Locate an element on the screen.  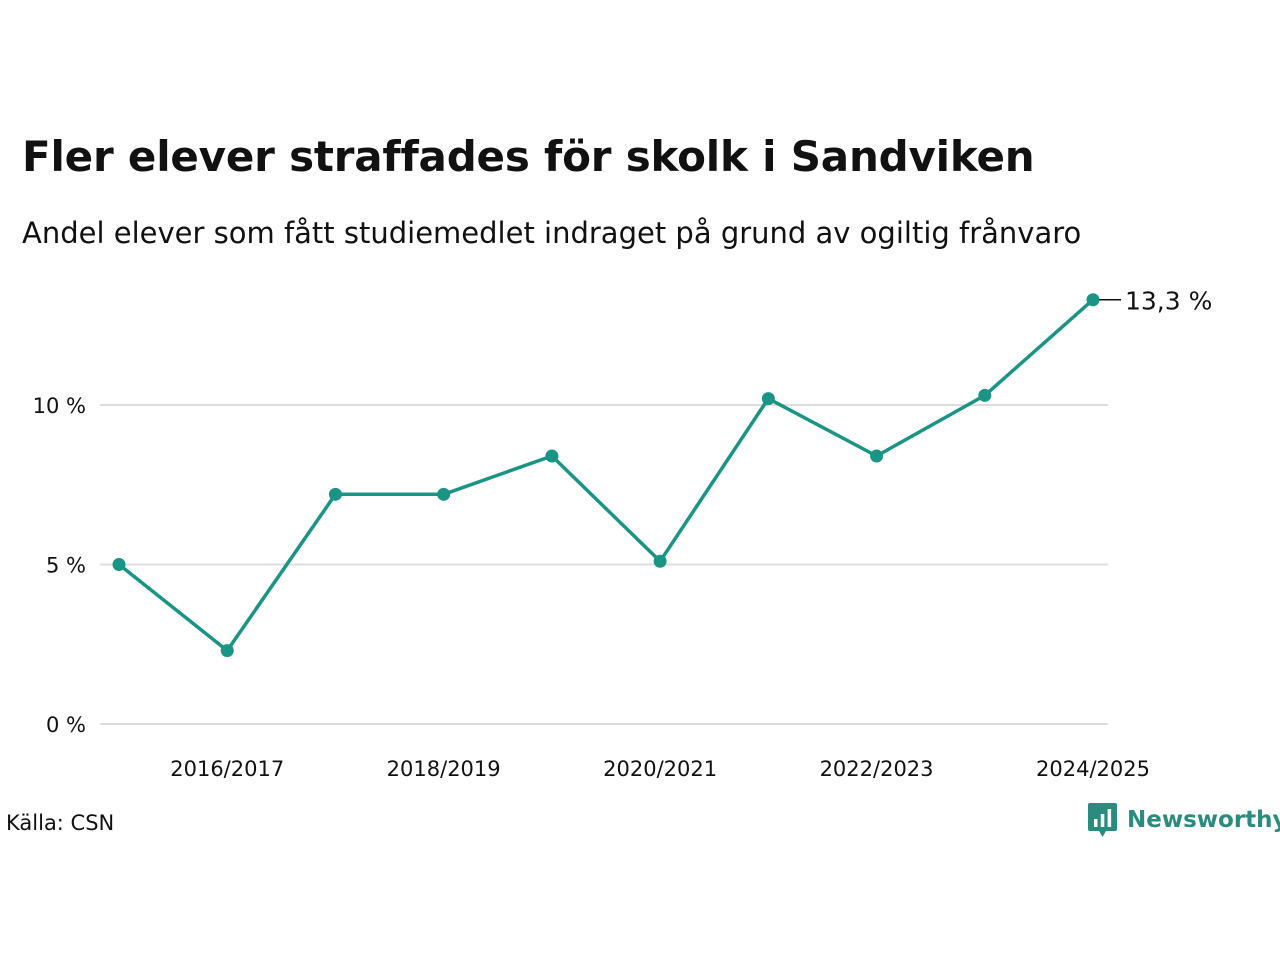
y-tick-label: 5 % is located at coordinates (66, 566).